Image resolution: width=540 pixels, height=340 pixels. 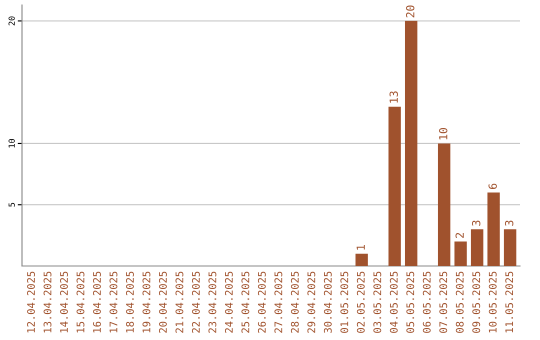 I want to click on x-tick-label: 21.04.2025, so click(x=179, y=302).